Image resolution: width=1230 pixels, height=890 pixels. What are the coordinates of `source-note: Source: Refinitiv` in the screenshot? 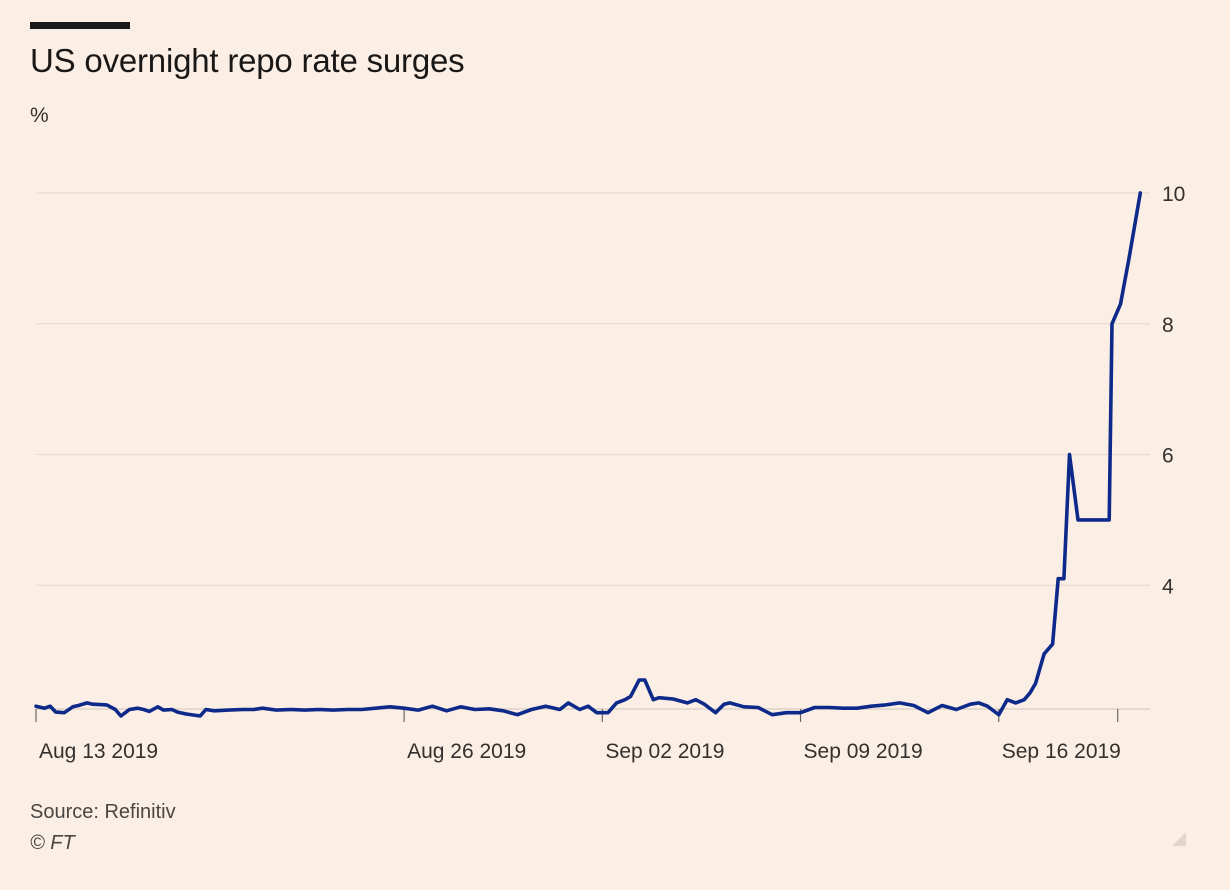 It's located at (103, 812).